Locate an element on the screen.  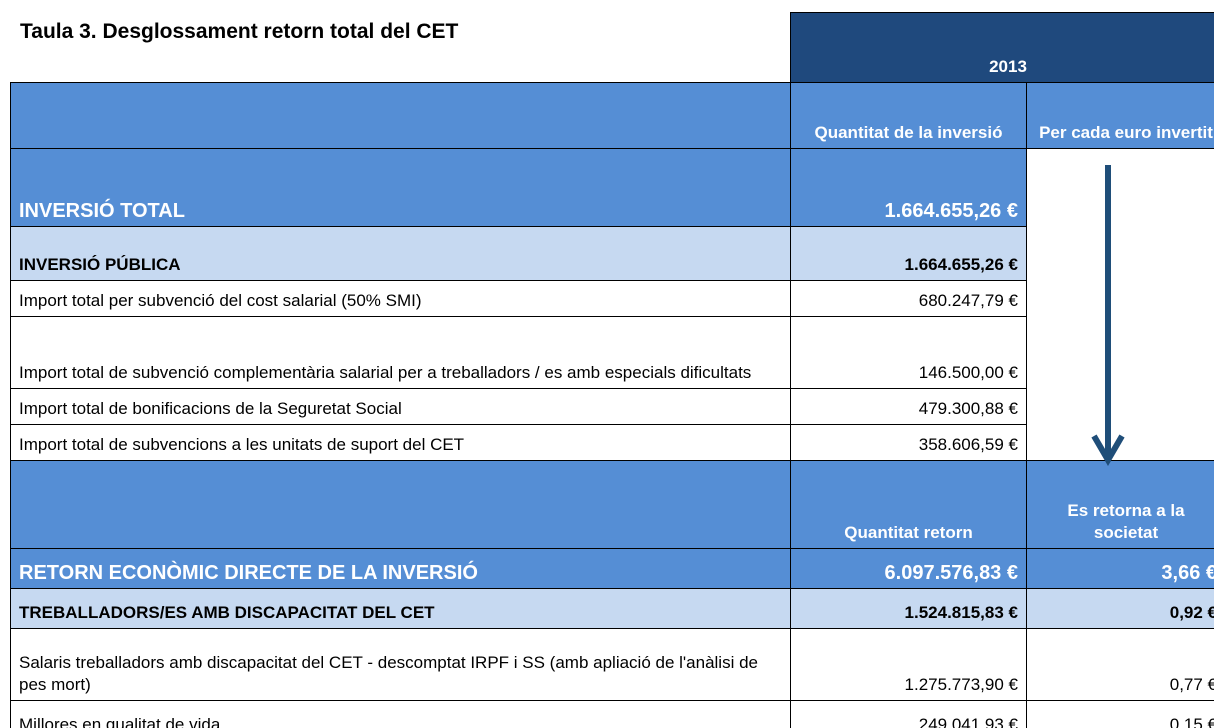
row-per-euro: 0,92 € is located at coordinates (1120, 608).